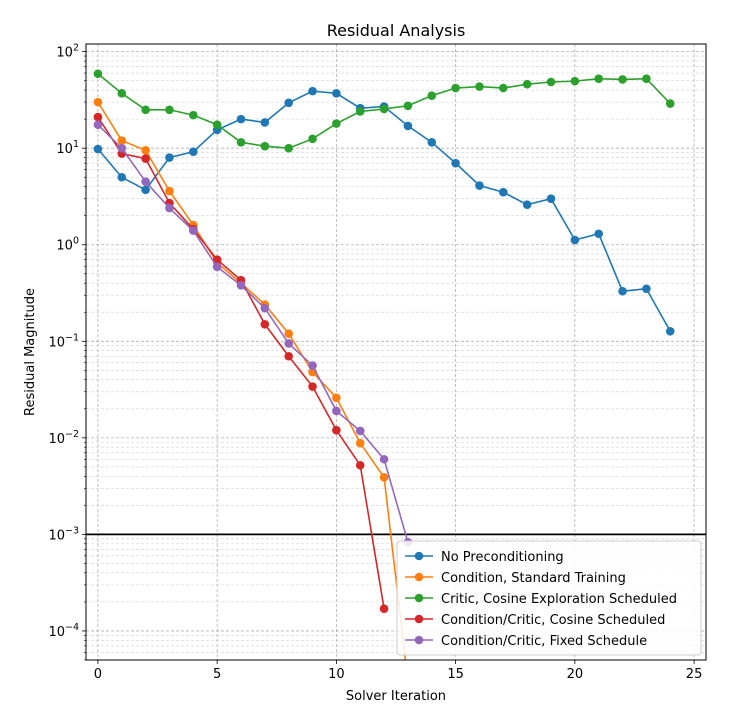 This screenshot has height=726, width=735. Describe the element at coordinates (396, 30) in the screenshot. I see `chart-title: Residual Analysis` at that location.